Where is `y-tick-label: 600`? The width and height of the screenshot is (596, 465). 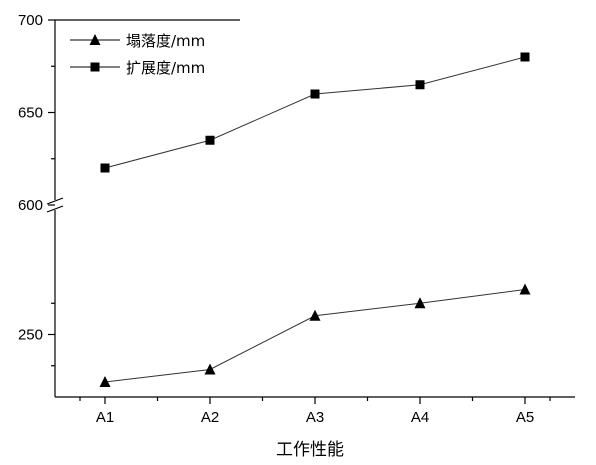 y-tick-label: 600 is located at coordinates (30, 205).